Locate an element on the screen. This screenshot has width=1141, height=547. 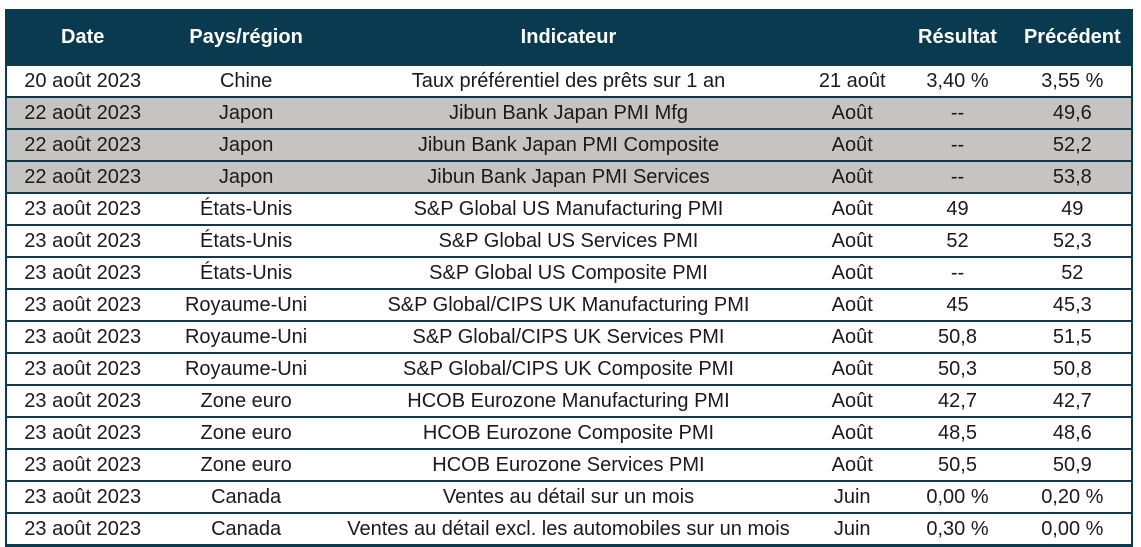
date-cell: 20 août 2023 is located at coordinates (82, 80).